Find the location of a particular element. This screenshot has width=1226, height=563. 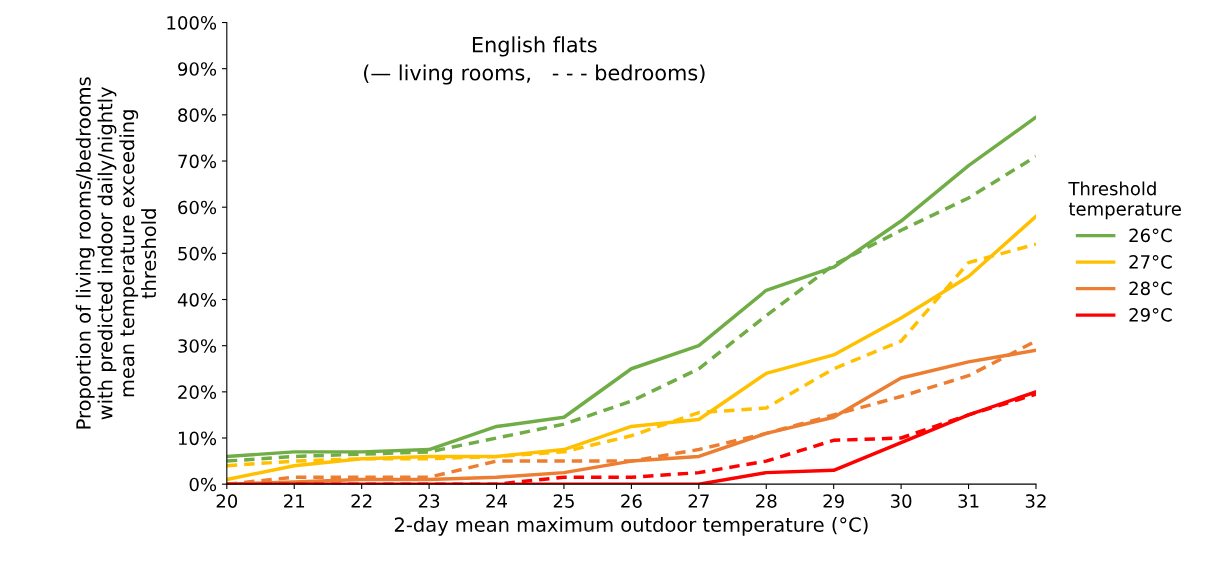

y-tick-label: 20% is located at coordinates (197, 392).